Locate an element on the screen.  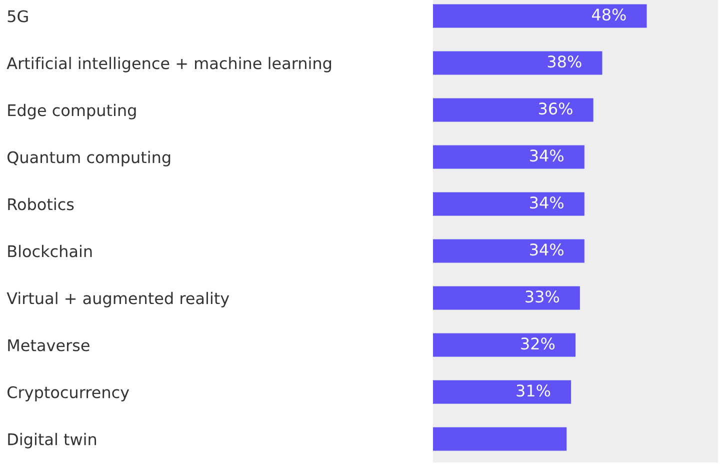
y-tick-label: 5G is located at coordinates (18, 16).